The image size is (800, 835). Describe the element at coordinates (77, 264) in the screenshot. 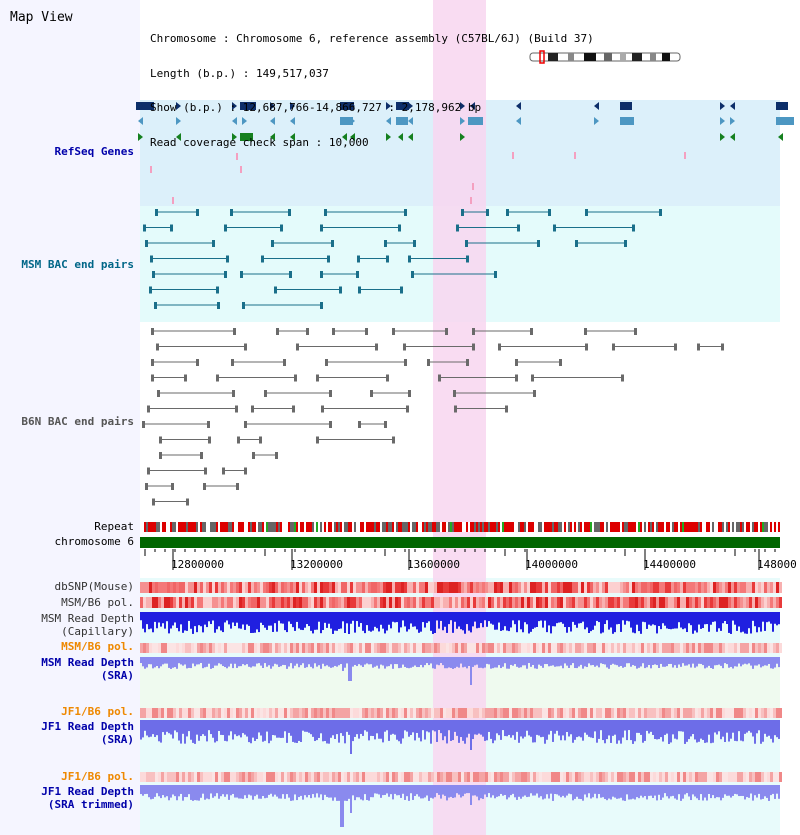

I see `msm-bac-label: MSM BAC end pairs` at that location.